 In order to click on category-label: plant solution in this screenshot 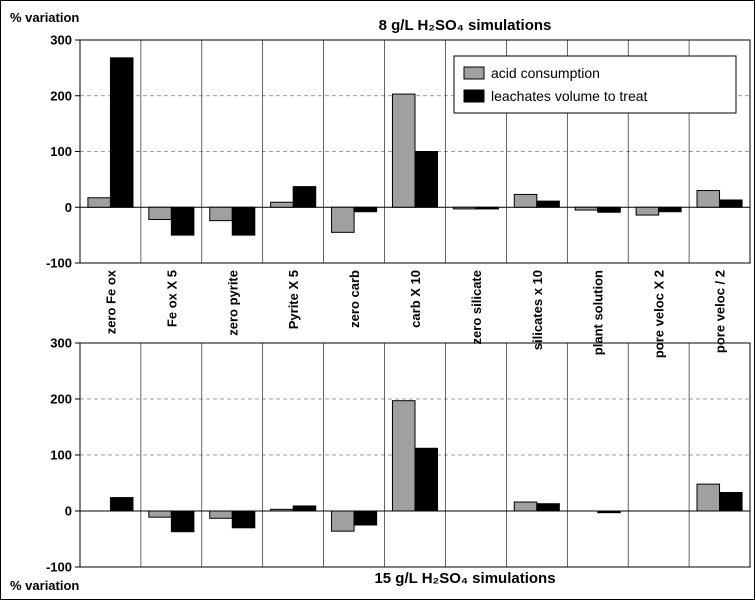, I will do `click(598, 312)`.